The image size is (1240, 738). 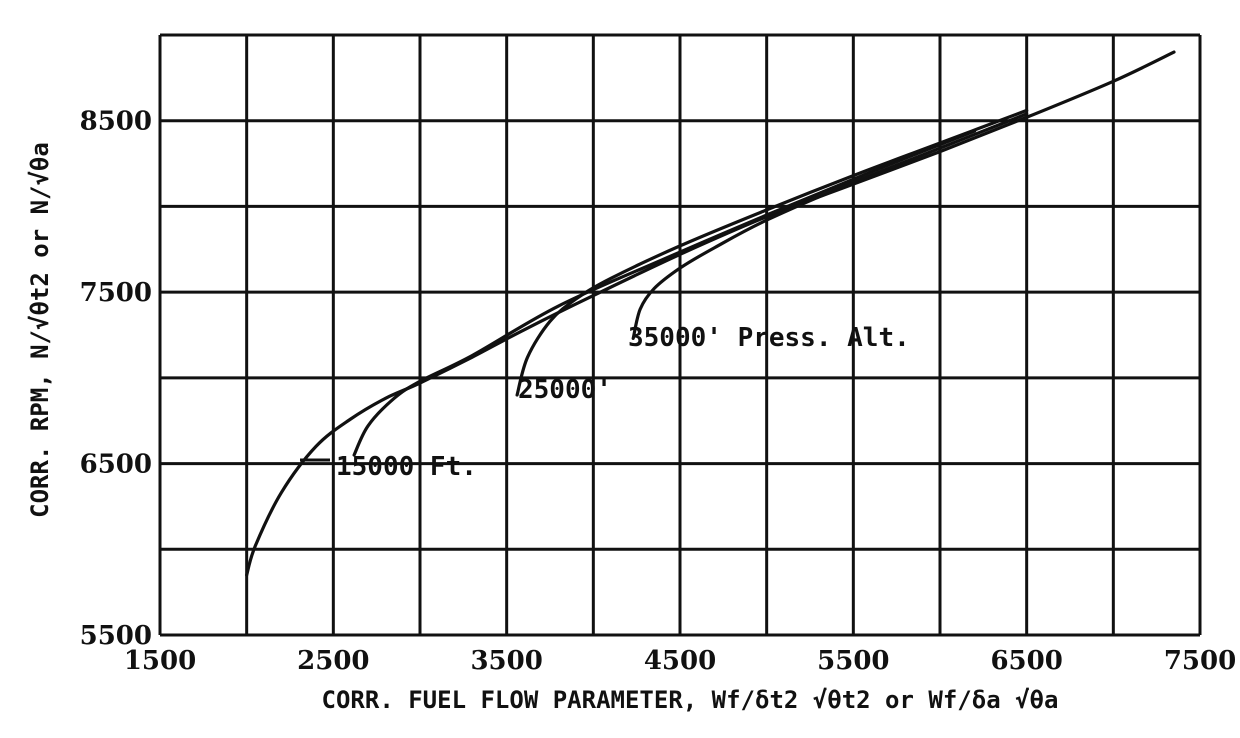 What do you see at coordinates (160, 661) in the screenshot?
I see `x-tick-label: 1500` at bounding box center [160, 661].